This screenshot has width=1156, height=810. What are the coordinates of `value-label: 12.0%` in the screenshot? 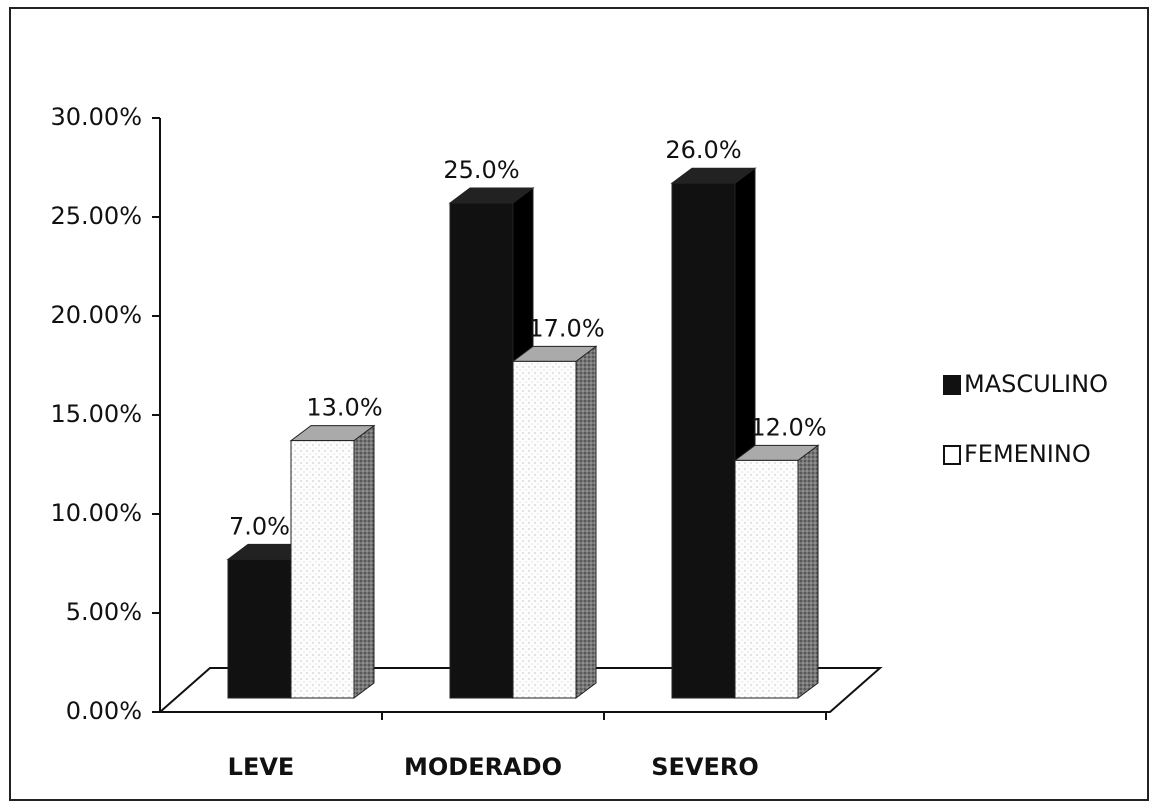 It's located at (788, 427).